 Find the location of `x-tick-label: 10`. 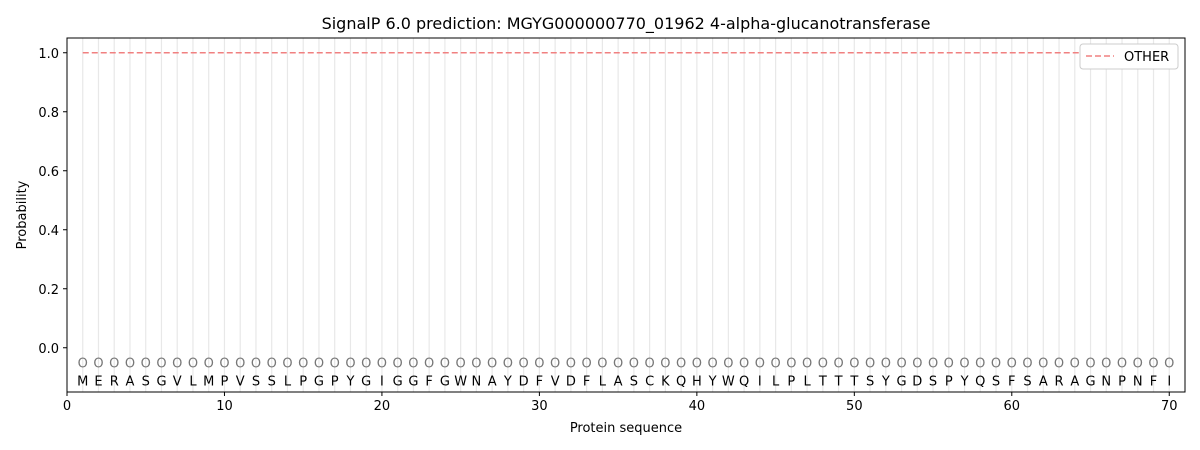

x-tick-label: 10 is located at coordinates (224, 406).